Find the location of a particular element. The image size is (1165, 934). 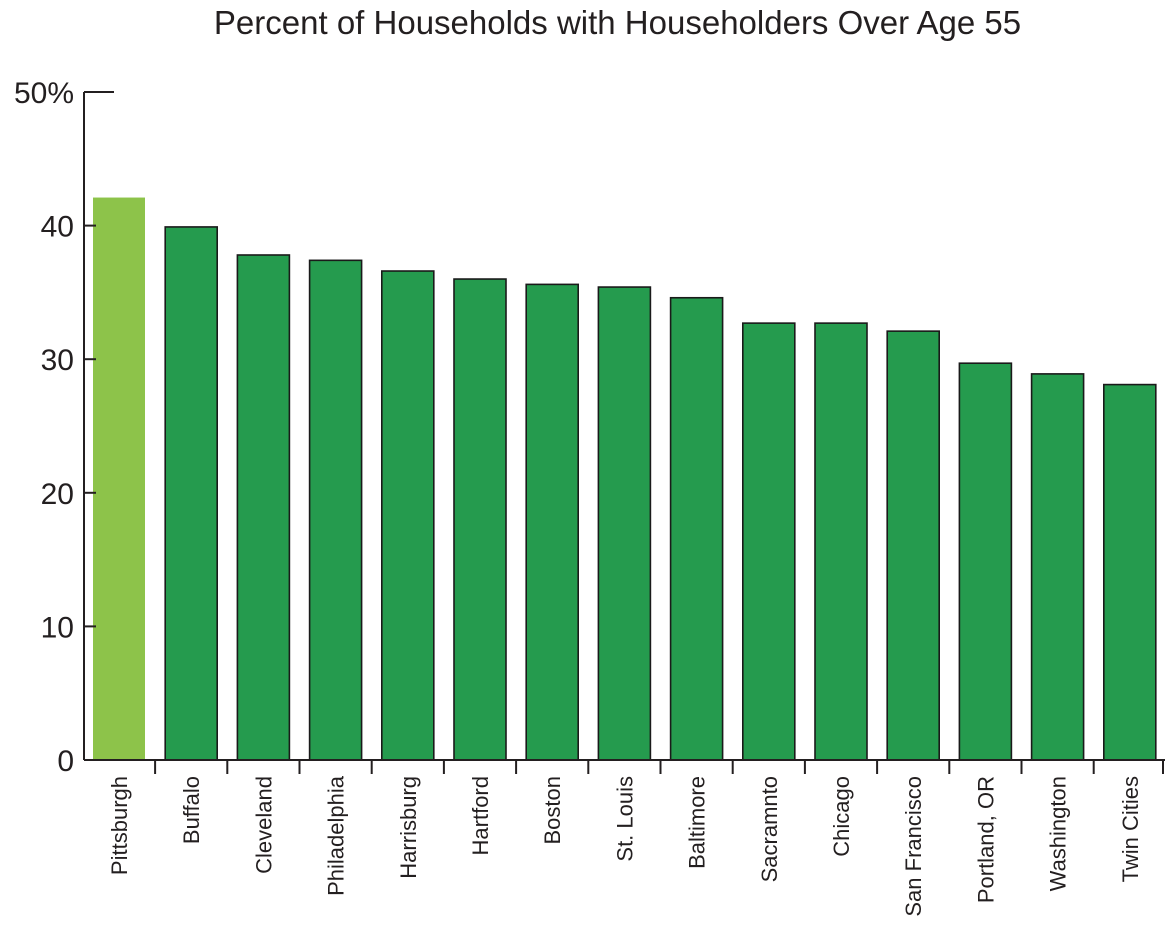

y-tick-label: 50% is located at coordinates (44, 93).